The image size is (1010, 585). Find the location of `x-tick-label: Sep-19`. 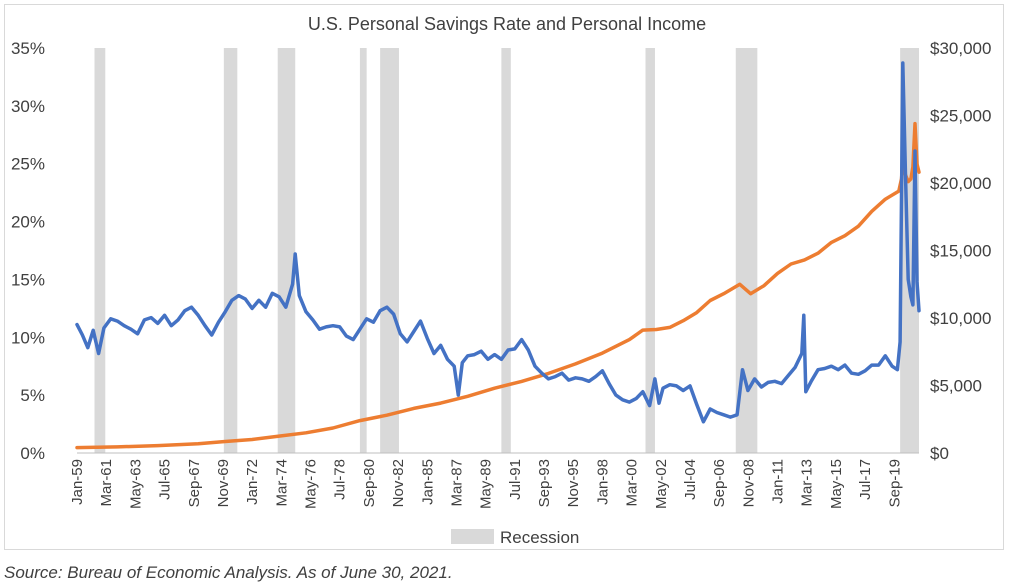

x-tick-label: Sep-19 is located at coordinates (894, 483).